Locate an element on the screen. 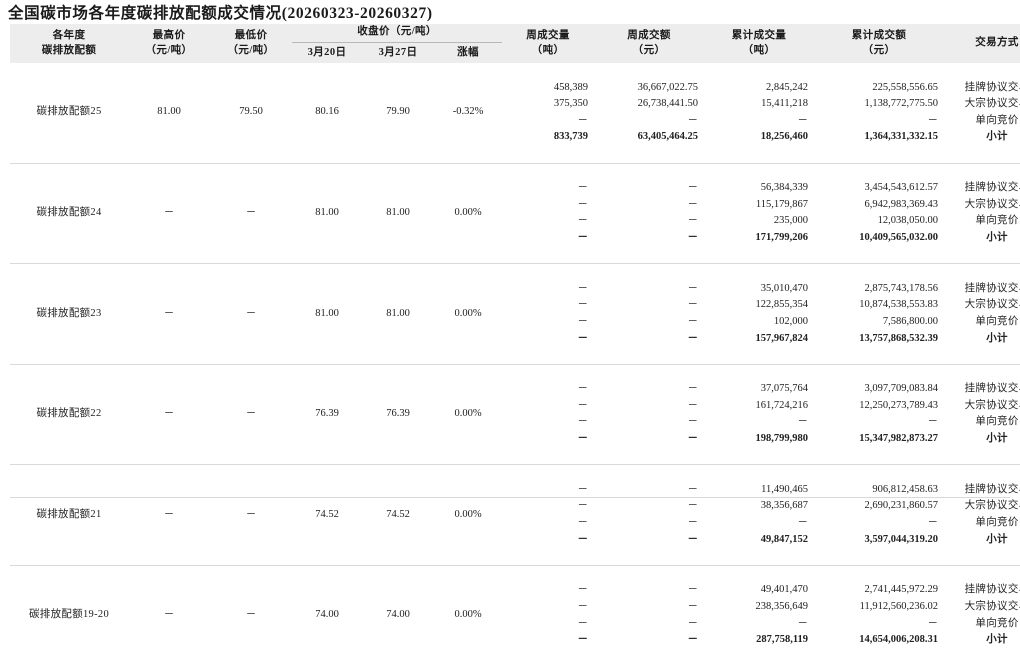 This screenshot has width=1020, height=665. table-row: － － 161,724,216 12,250,273,789.43 大宗协议交易 is located at coordinates (515, 406).